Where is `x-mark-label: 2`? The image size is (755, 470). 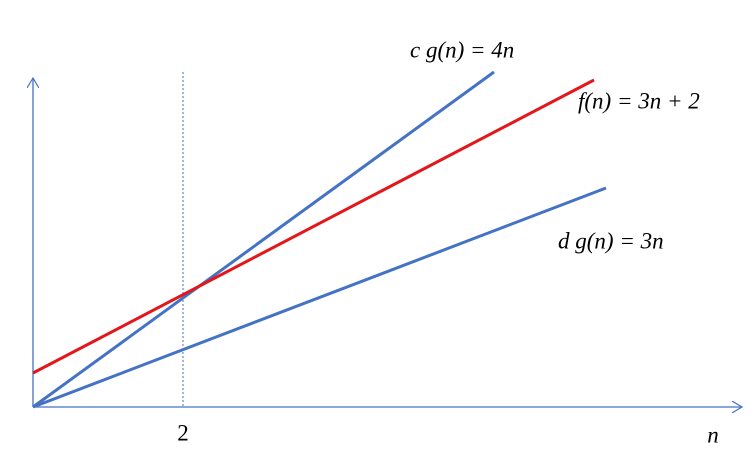
x-mark-label: 2 is located at coordinates (183, 432).